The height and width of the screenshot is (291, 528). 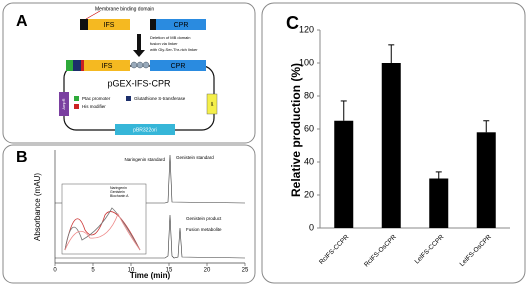 What do you see at coordinates (93, 15) in the screenshot?
I see `pointer` at bounding box center [93, 15].